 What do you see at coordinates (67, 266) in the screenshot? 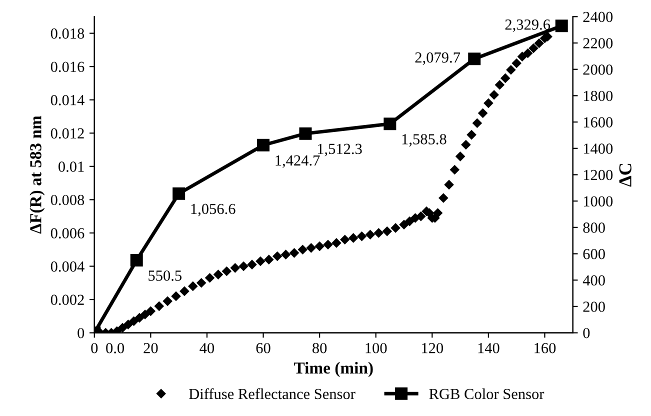
I see `y-tick-label: 0.004` at bounding box center [67, 266].